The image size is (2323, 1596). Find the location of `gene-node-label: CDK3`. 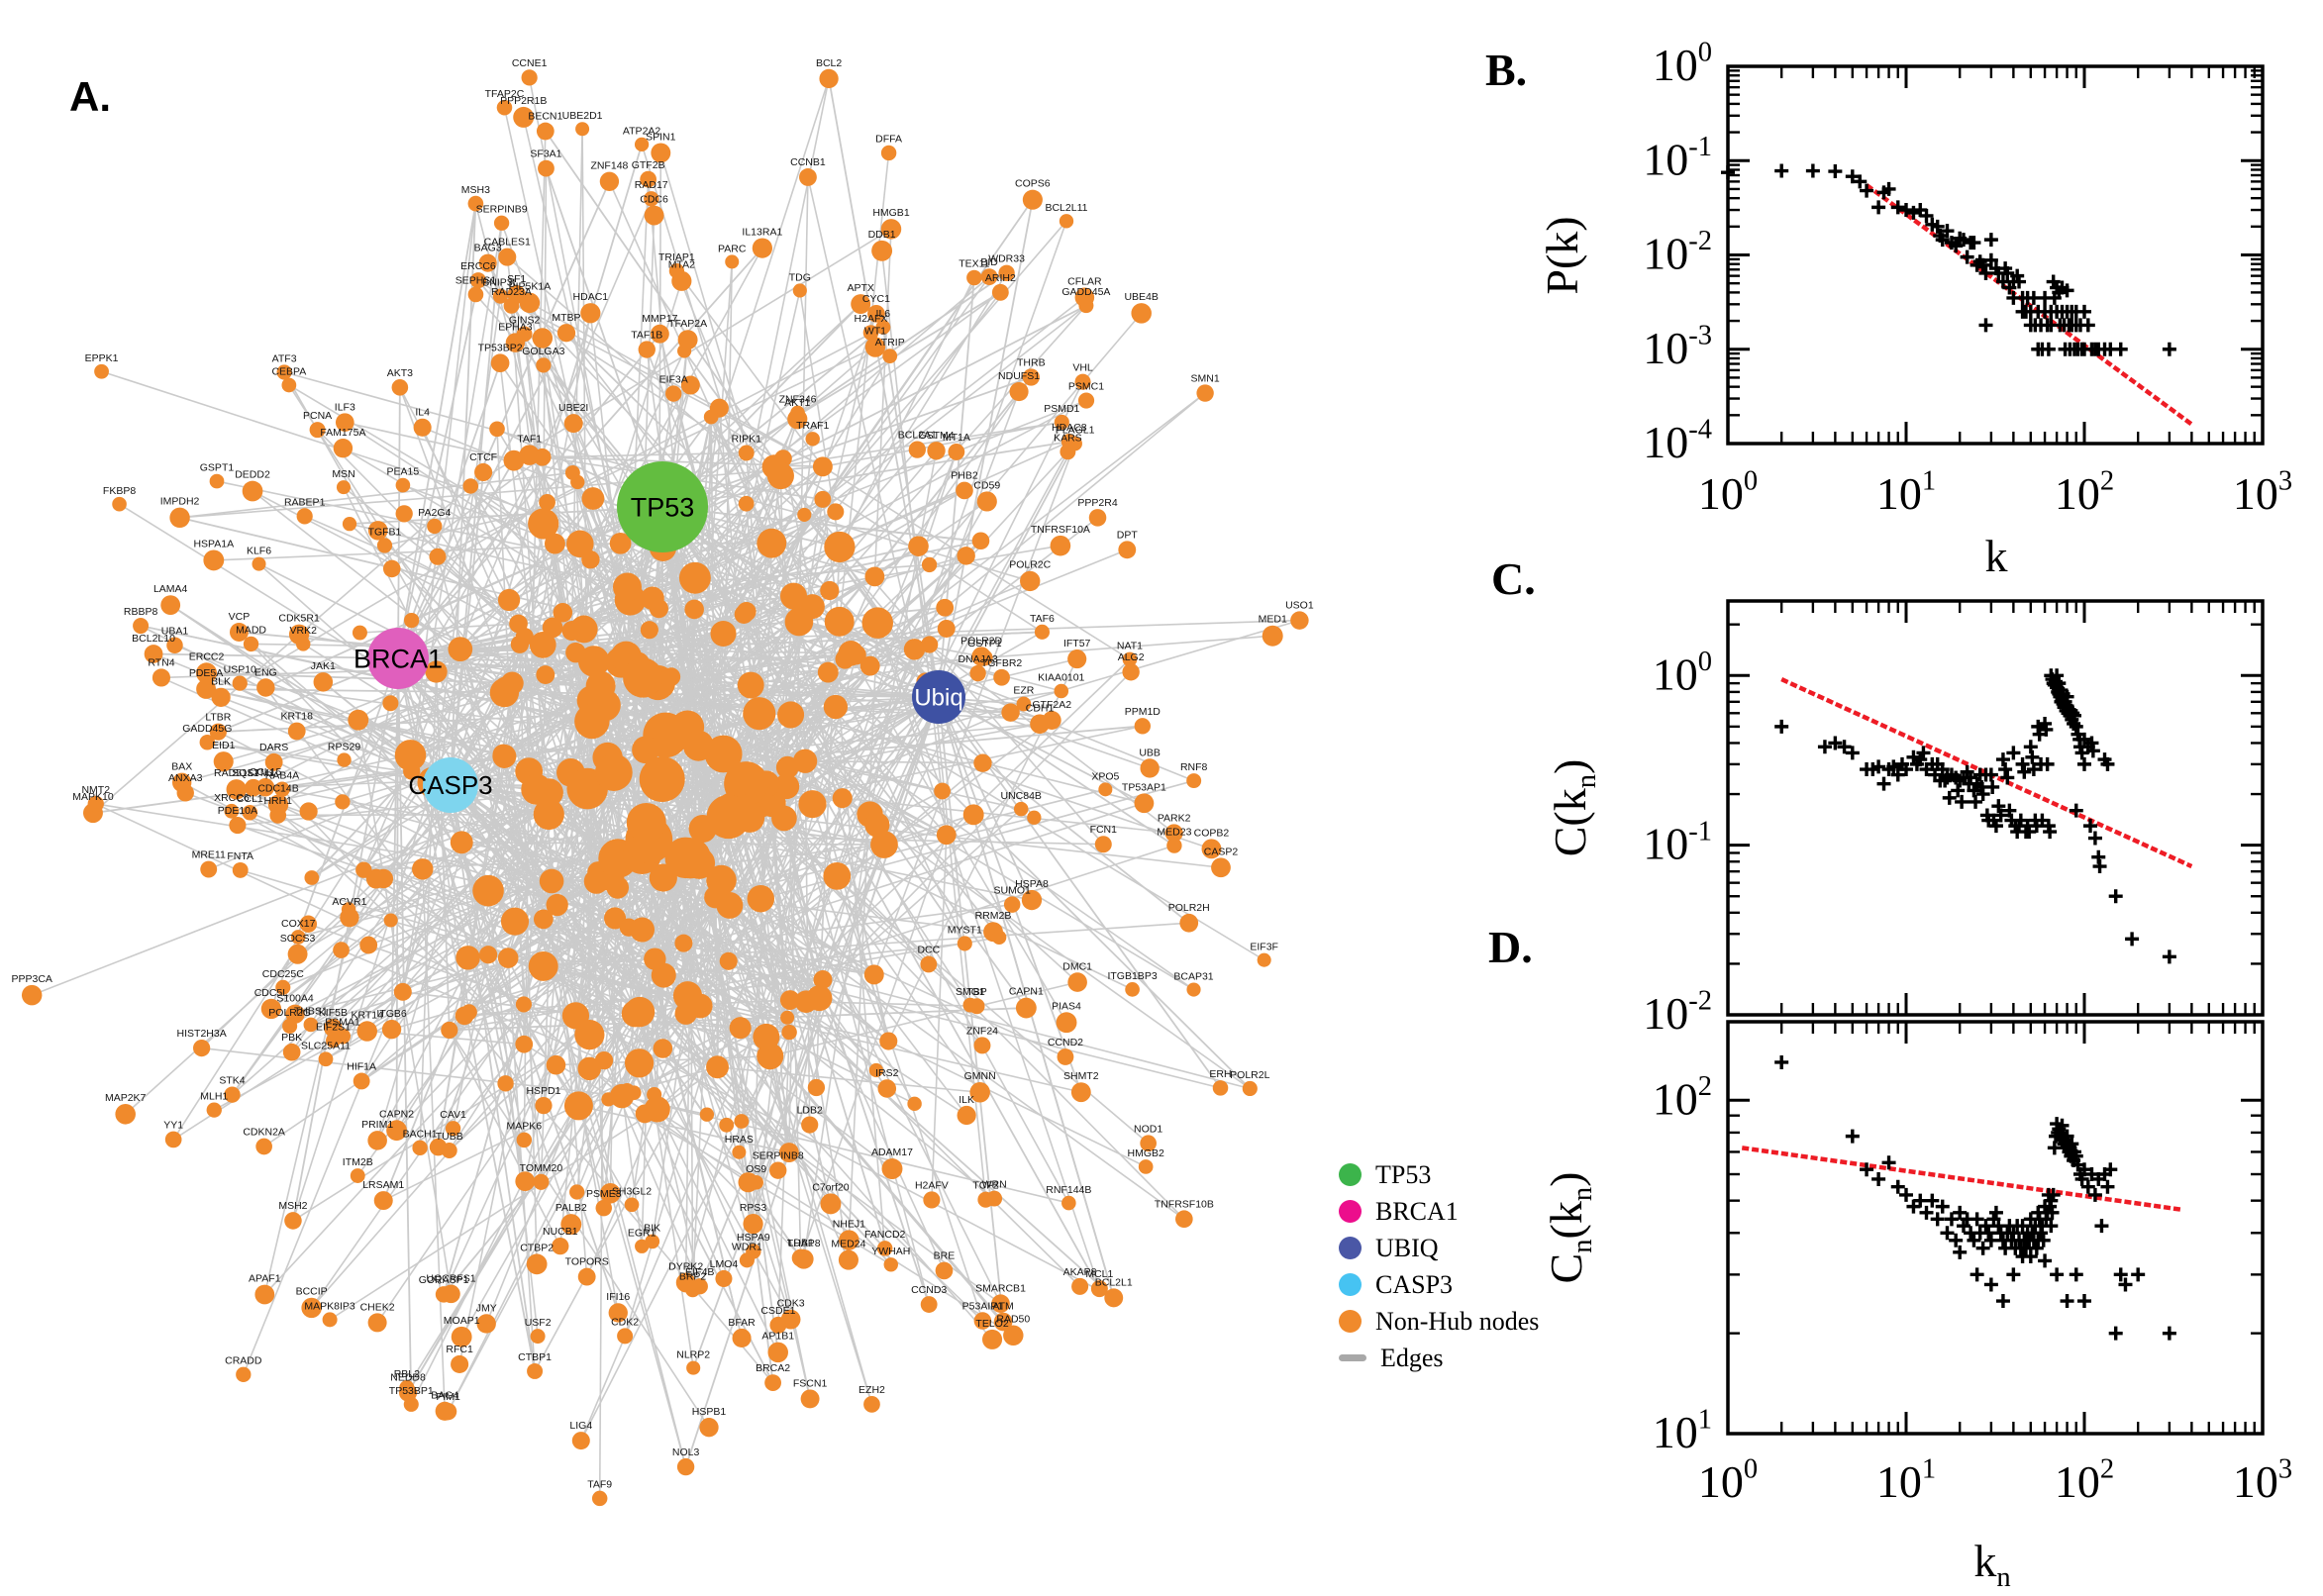

gene-node-label: CDK3 is located at coordinates (791, 1304).